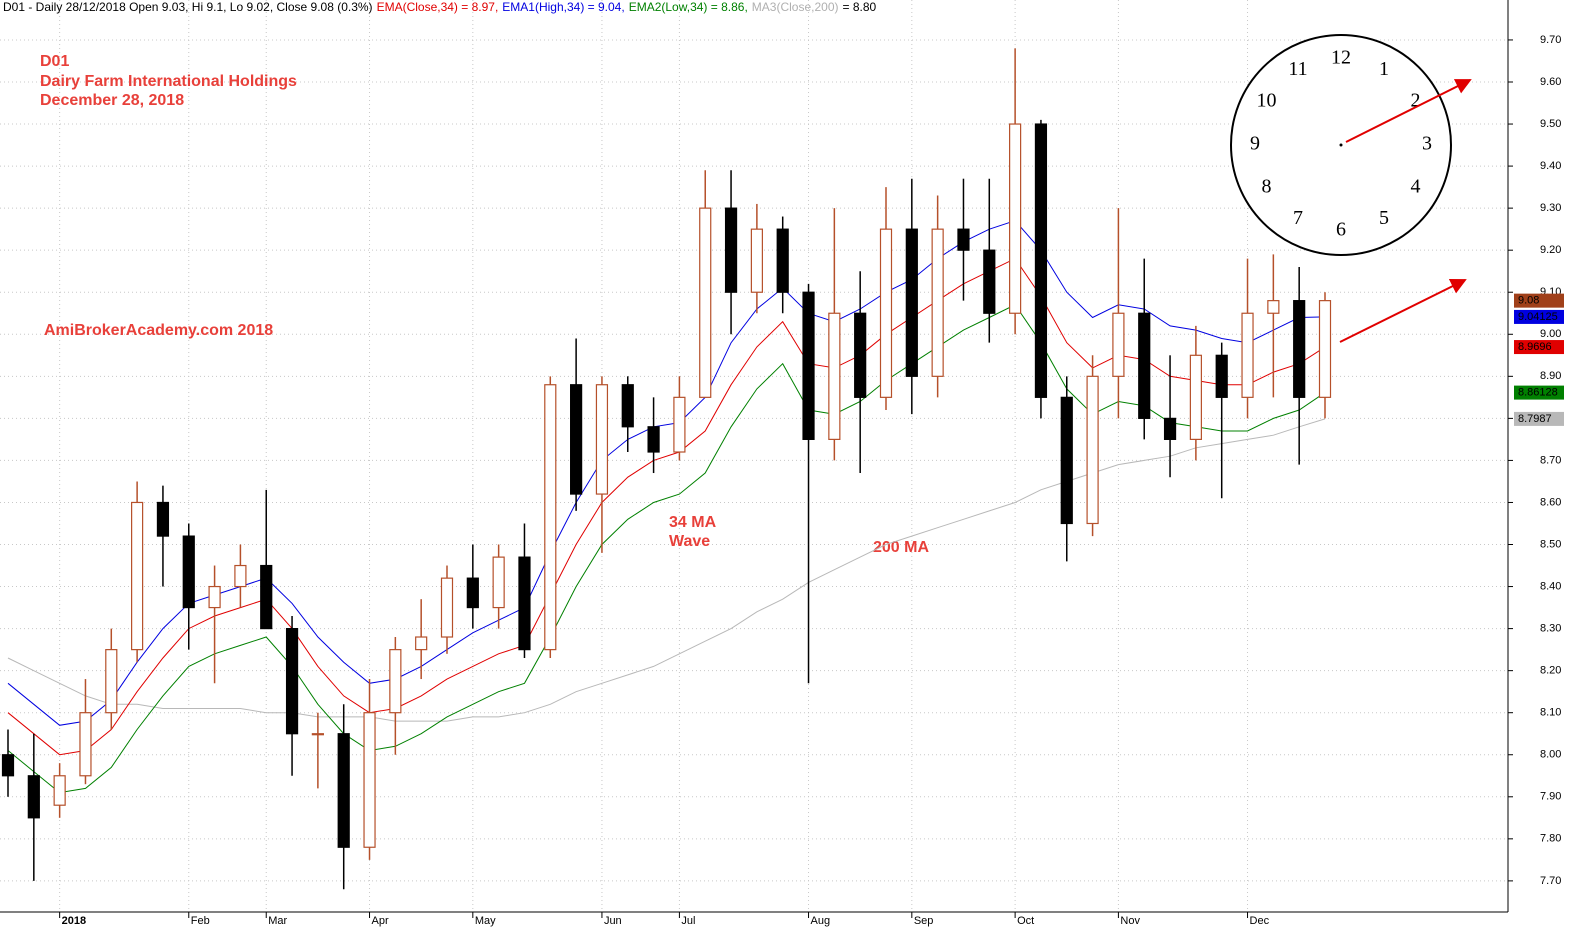  I want to click on header-segment: EMA2(Low,34) = 8.86,, so click(688, 7).